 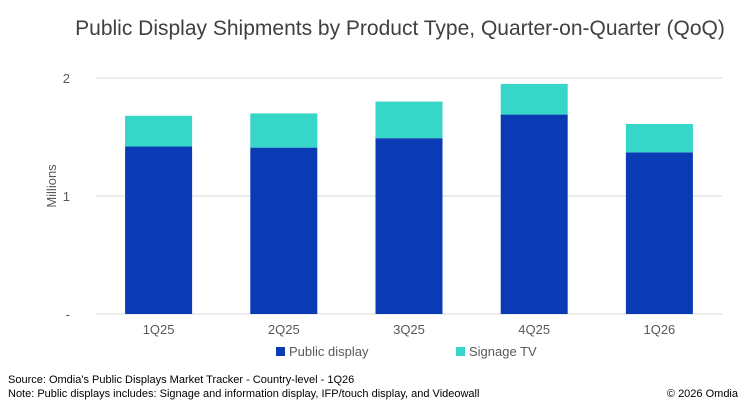 I want to click on y-tick-label: -, so click(x=68, y=314).